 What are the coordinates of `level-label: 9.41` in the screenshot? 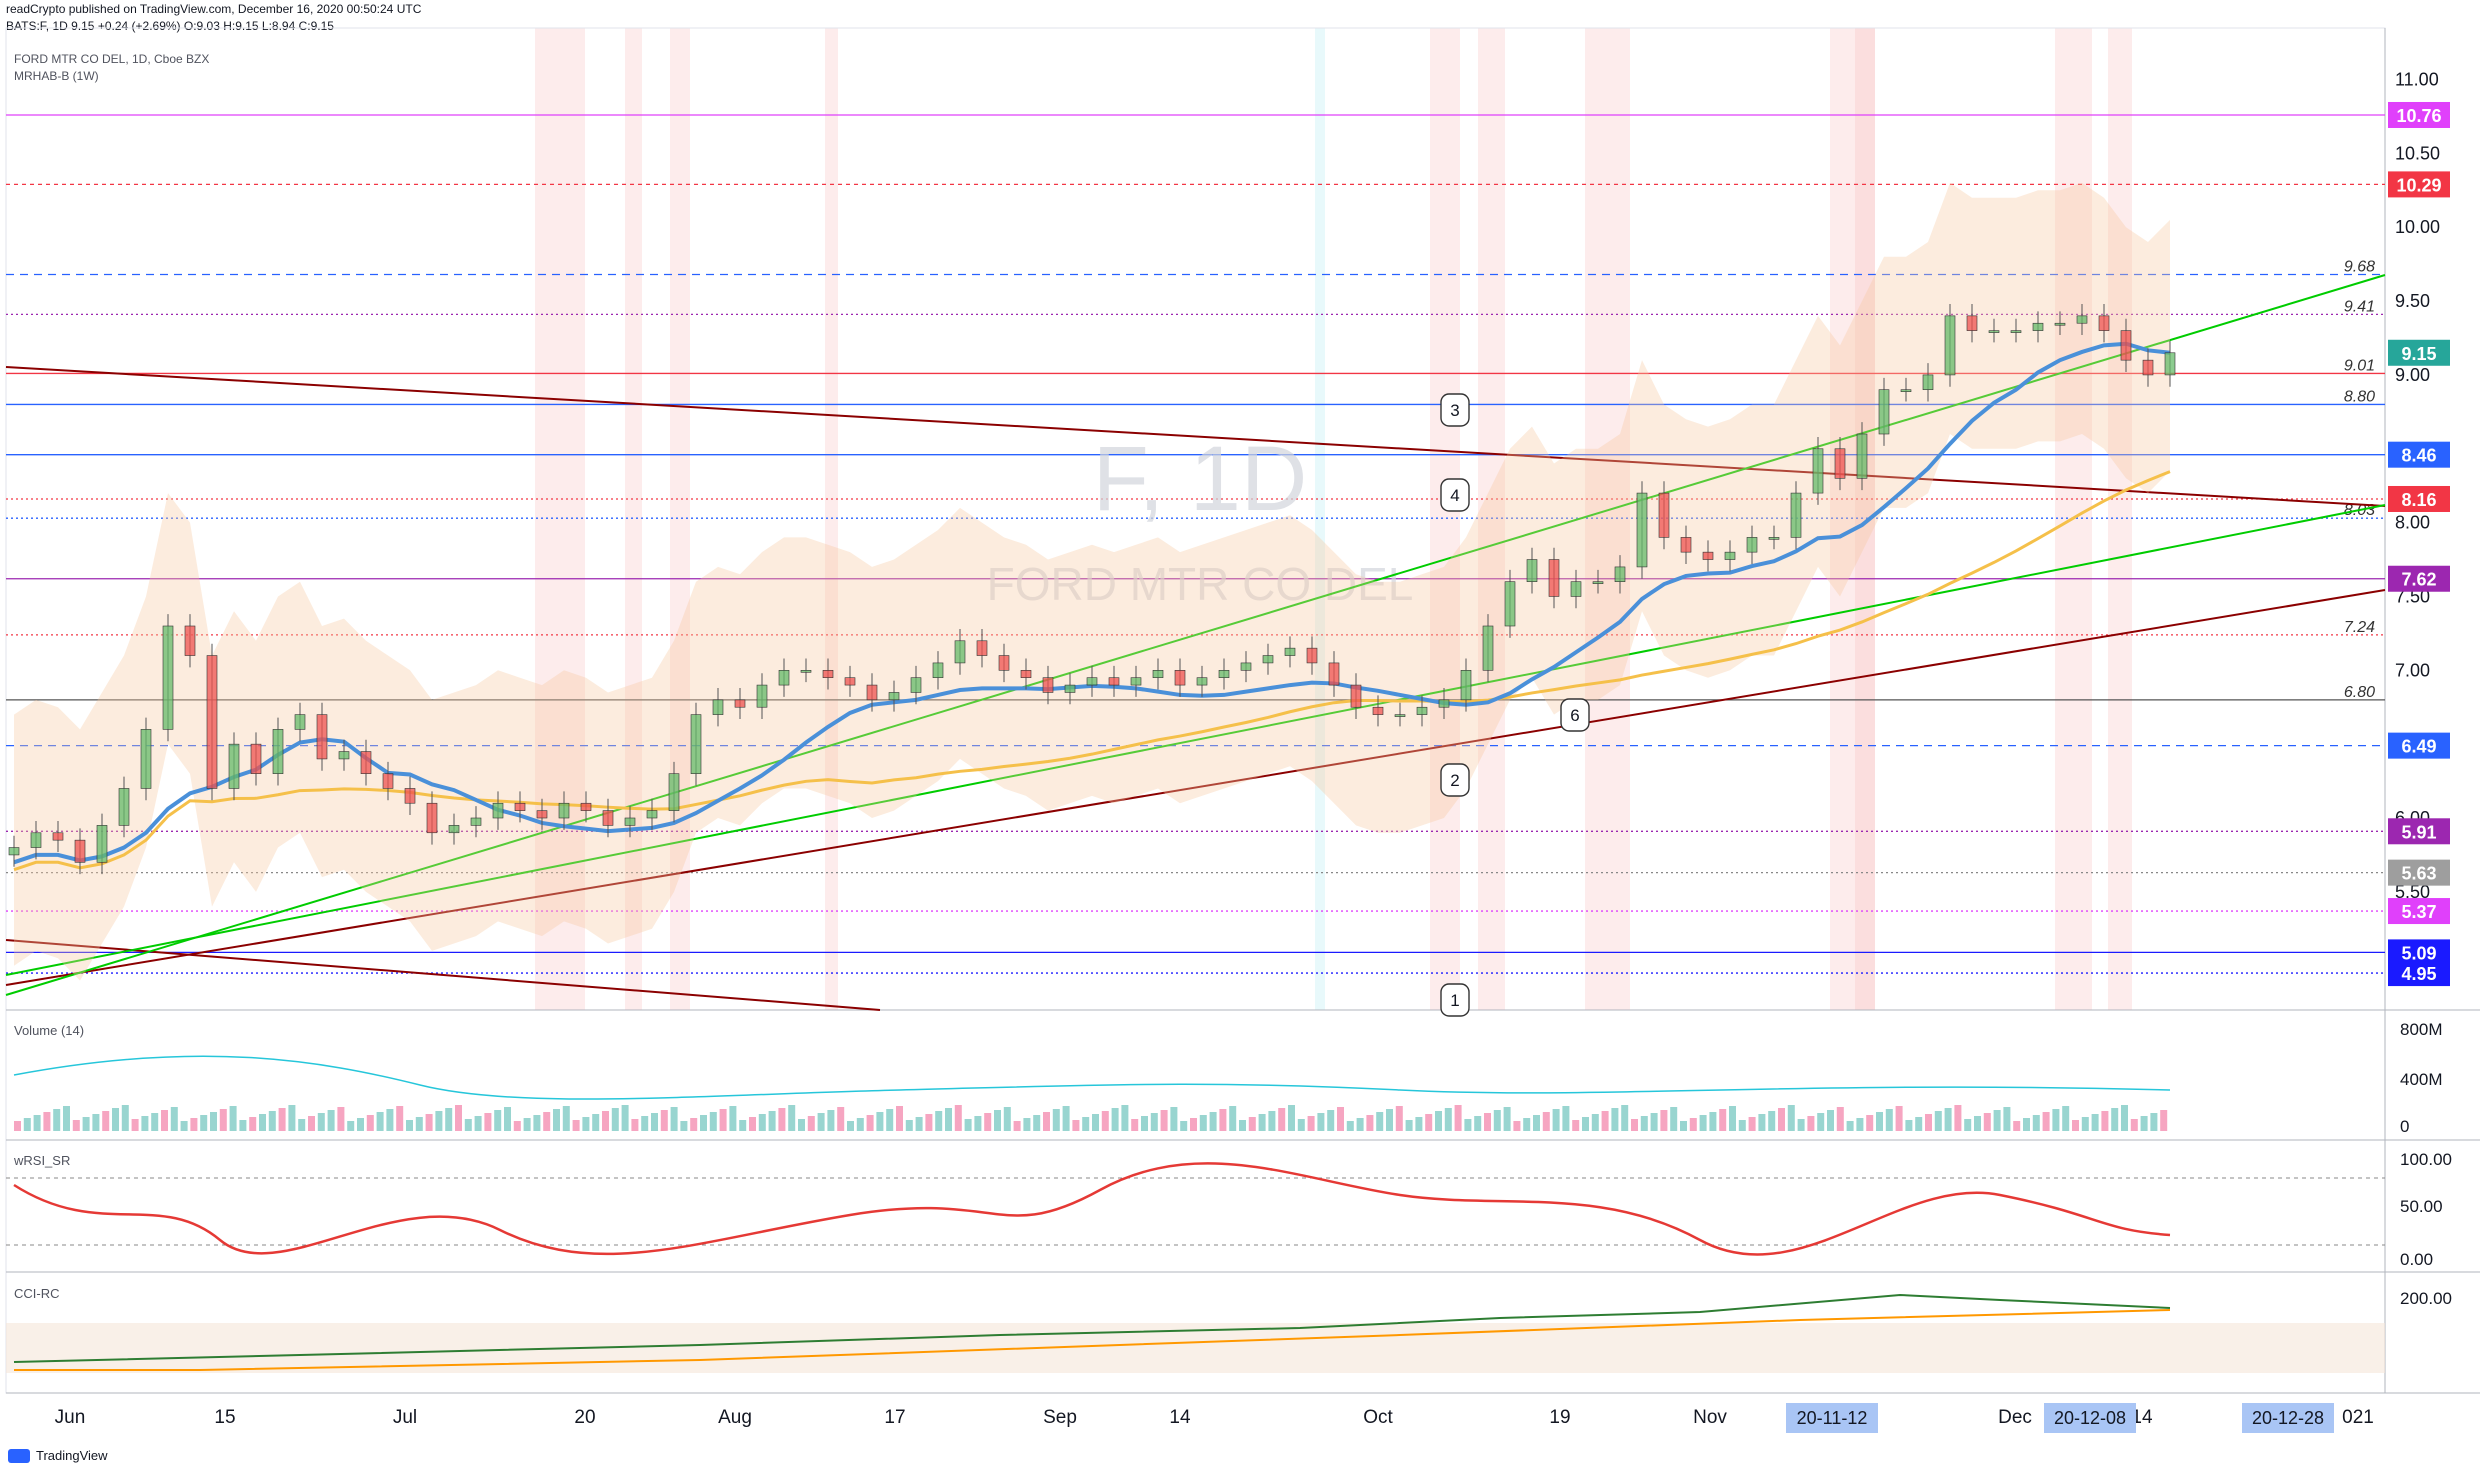 It's located at (2359, 306).